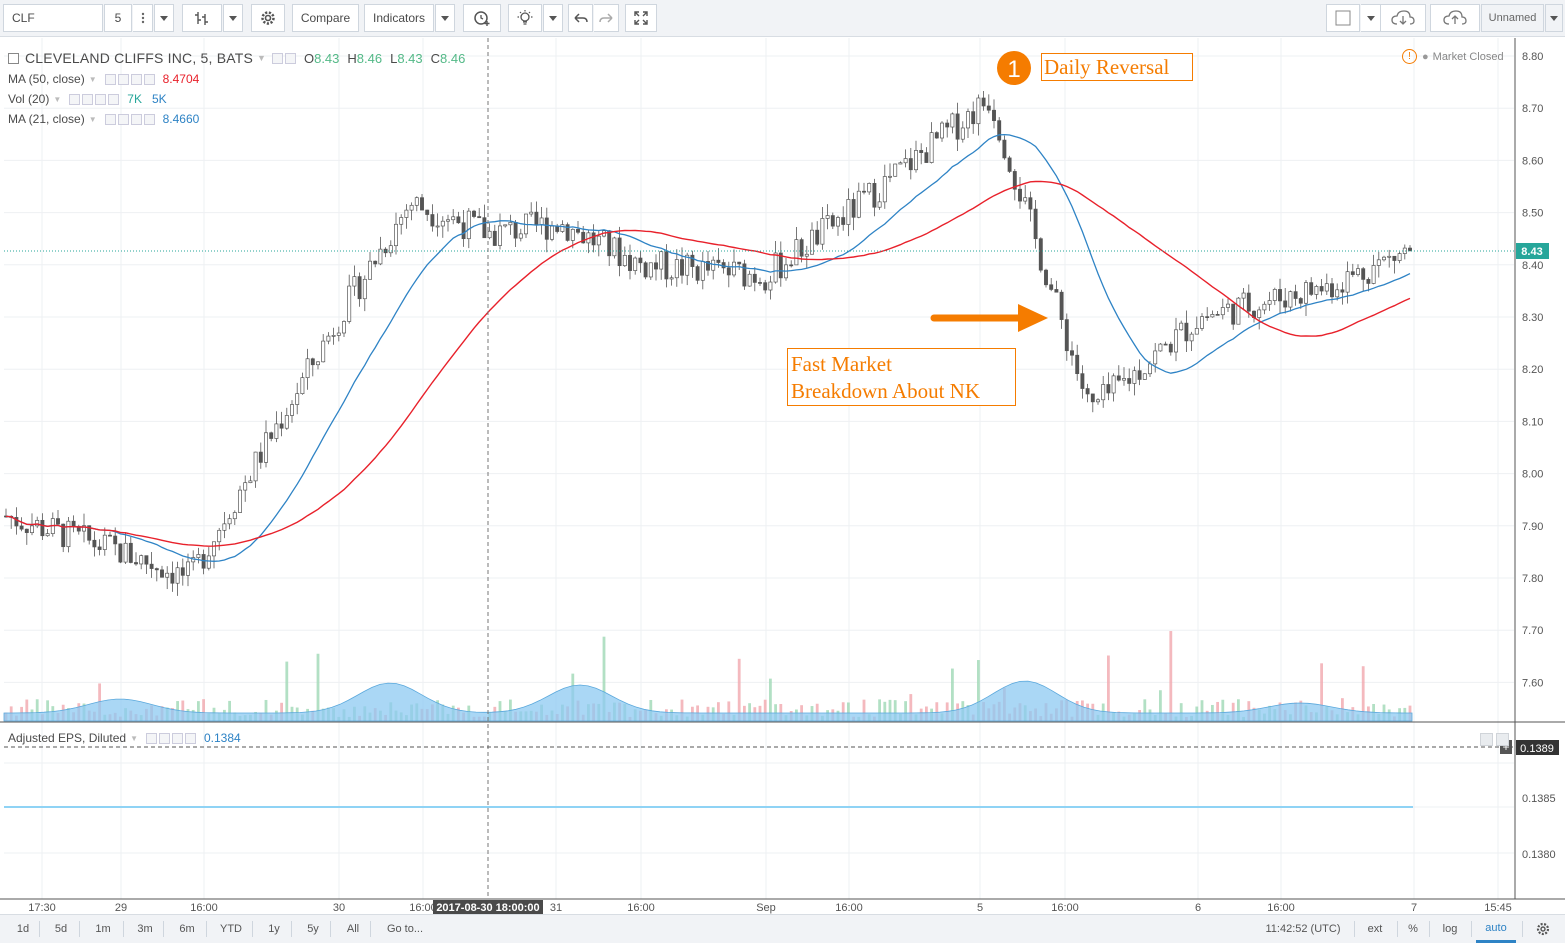 This screenshot has height=943, width=1565. I want to click on ma50-eye-icon, so click(110, 79).